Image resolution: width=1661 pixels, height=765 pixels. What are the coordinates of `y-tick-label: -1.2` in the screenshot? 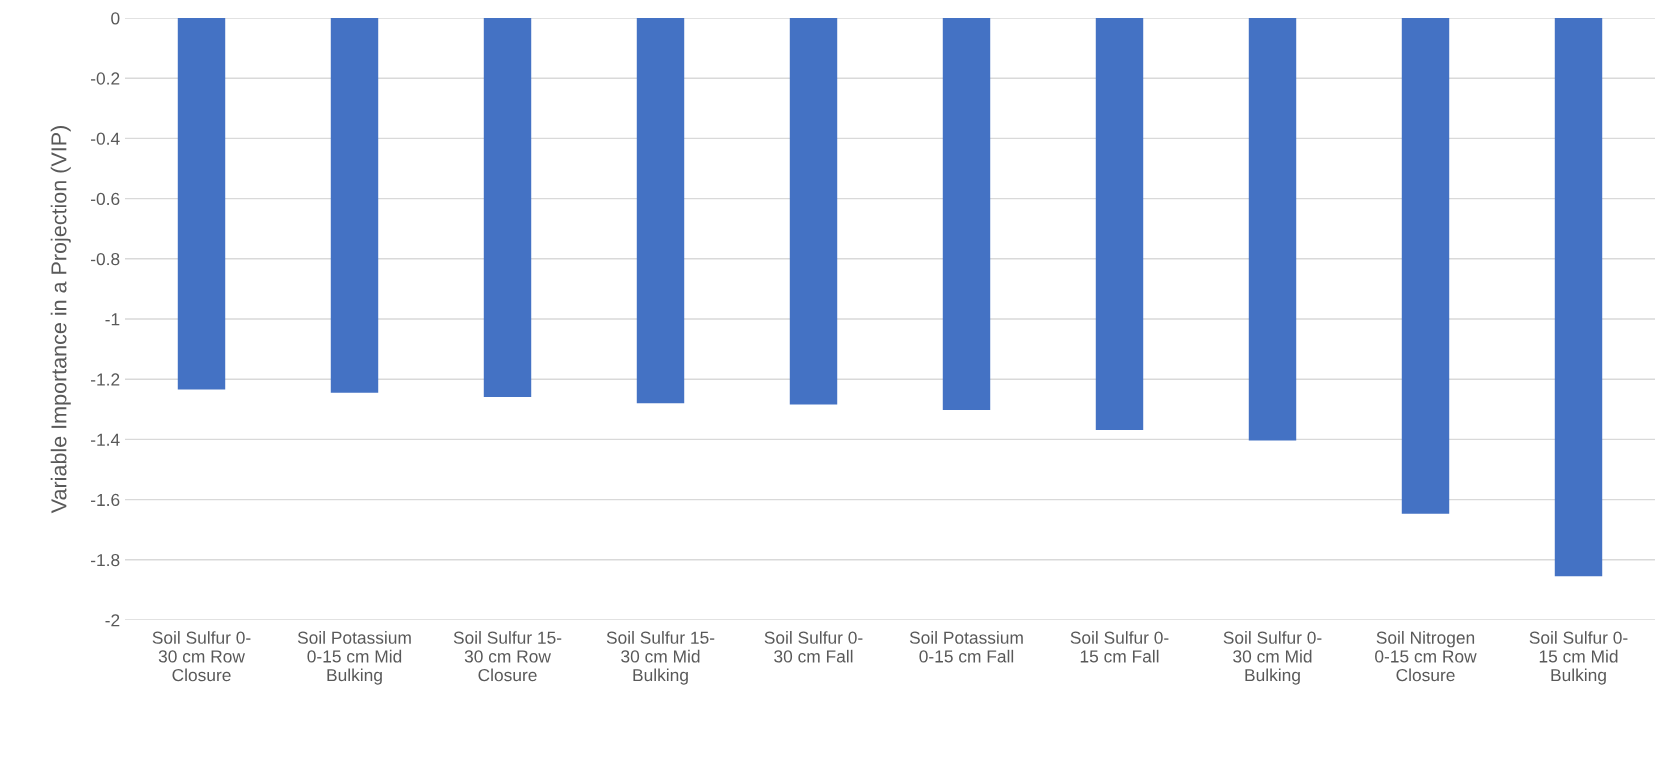 It's located at (105, 379).